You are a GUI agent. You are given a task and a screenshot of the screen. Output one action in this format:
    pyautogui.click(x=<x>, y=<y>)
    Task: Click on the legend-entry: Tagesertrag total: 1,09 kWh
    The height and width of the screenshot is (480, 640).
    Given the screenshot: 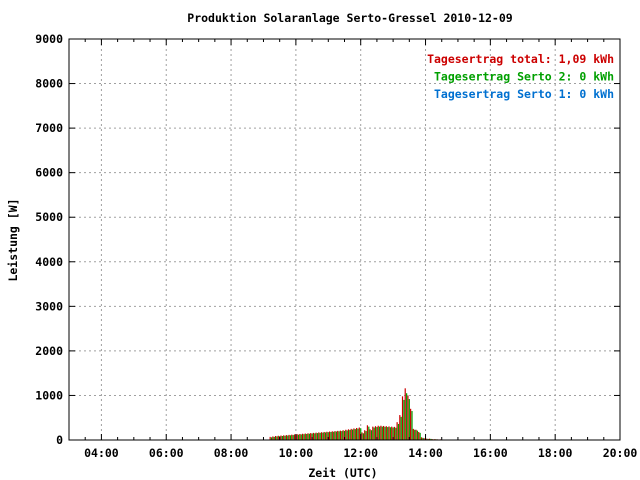 What is the action you would take?
    pyautogui.click(x=520, y=59)
    